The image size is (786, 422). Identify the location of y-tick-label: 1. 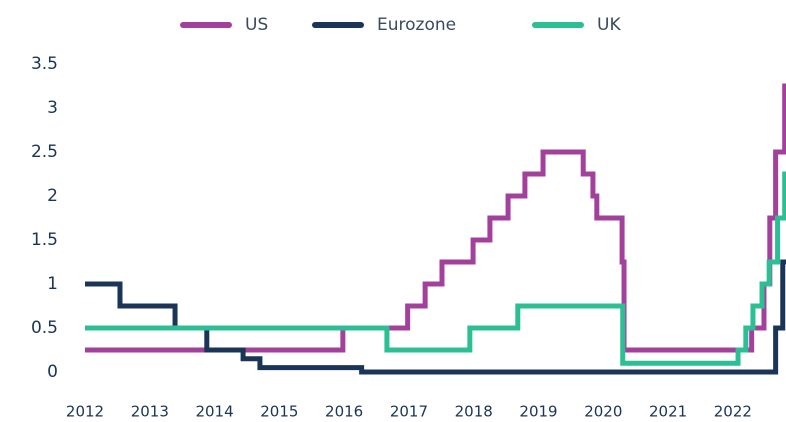
(52, 284).